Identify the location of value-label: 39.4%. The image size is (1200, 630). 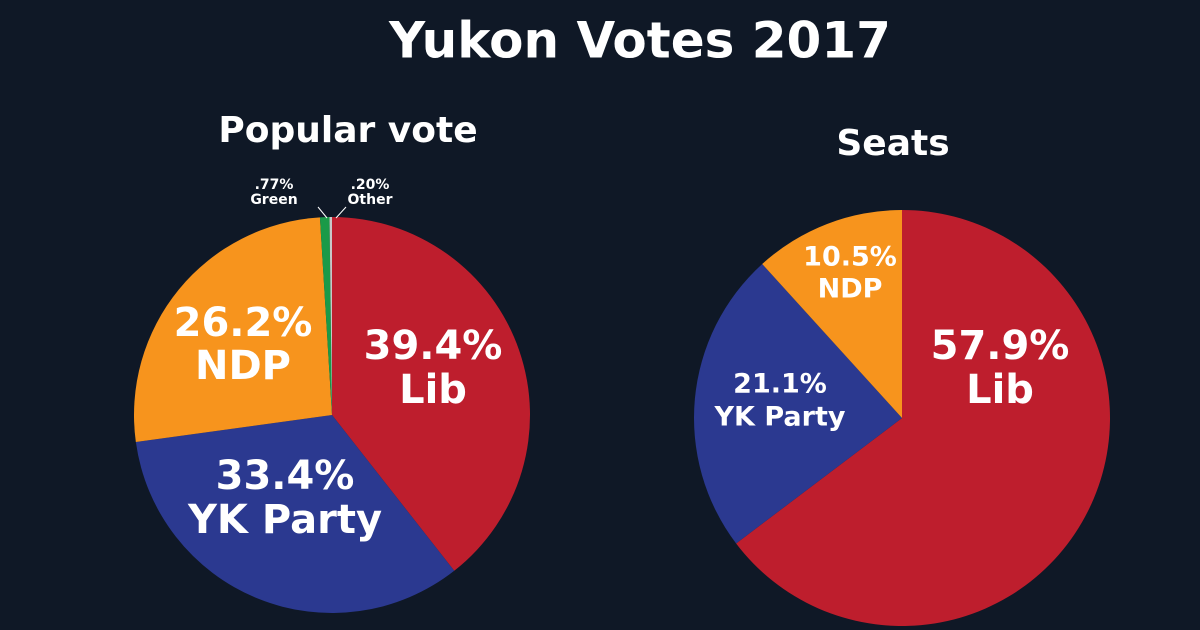
(433, 346).